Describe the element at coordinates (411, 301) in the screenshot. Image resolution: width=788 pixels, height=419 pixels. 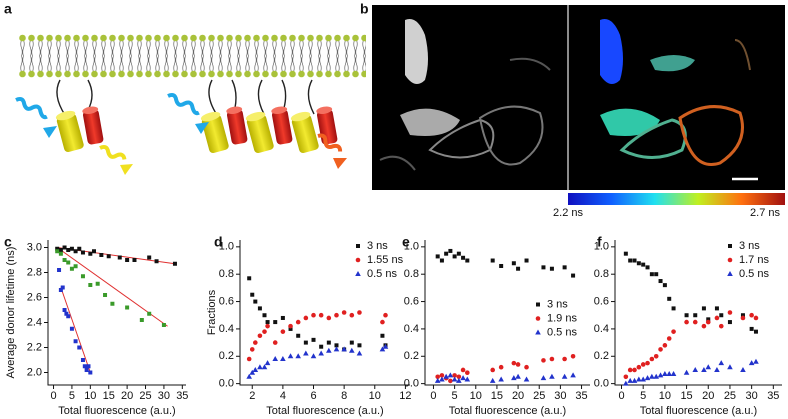
I see `y-tick-label: 0.6` at that location.